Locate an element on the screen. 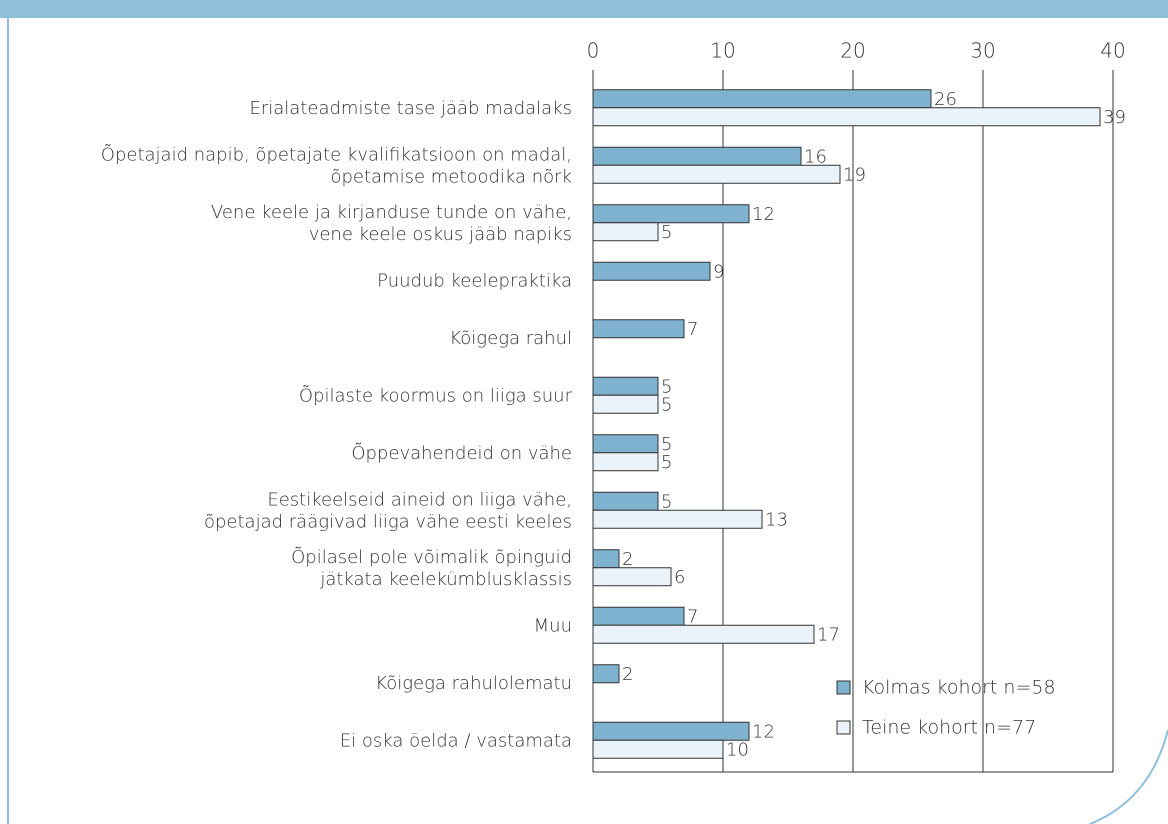 The width and height of the screenshot is (1168, 824). legend-label: Kolmas kohort n=58 is located at coordinates (959, 688).